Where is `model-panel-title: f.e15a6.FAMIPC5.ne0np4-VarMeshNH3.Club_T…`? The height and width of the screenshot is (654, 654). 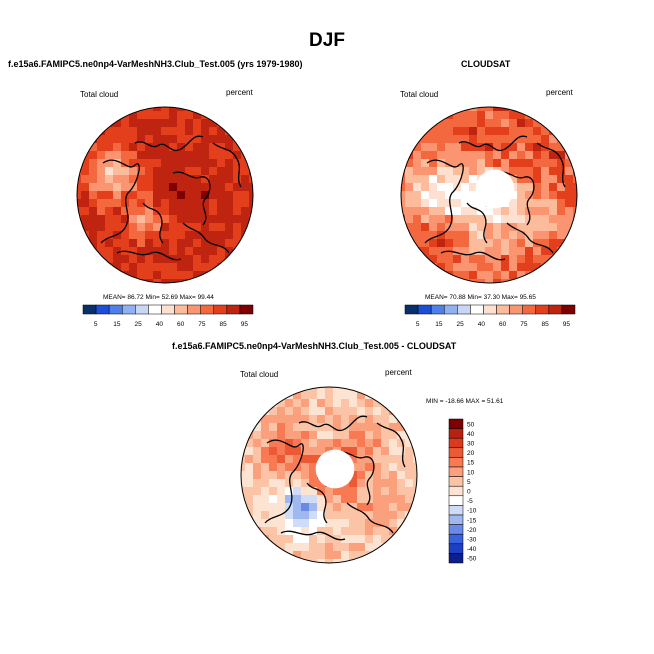 model-panel-title: f.e15a6.FAMIPC5.ne0np4-VarMeshNH3.Club_T… is located at coordinates (155, 64).